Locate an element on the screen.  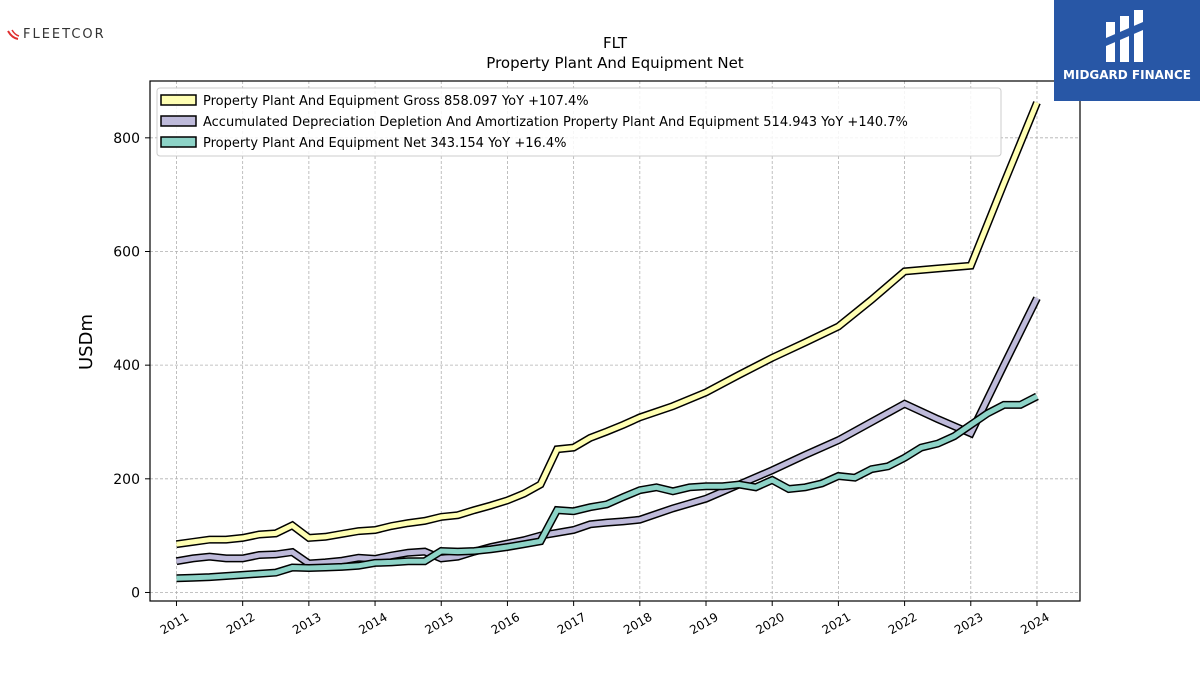
fleetcor-logo-text: FLEETCOR is located at coordinates (64, 34).